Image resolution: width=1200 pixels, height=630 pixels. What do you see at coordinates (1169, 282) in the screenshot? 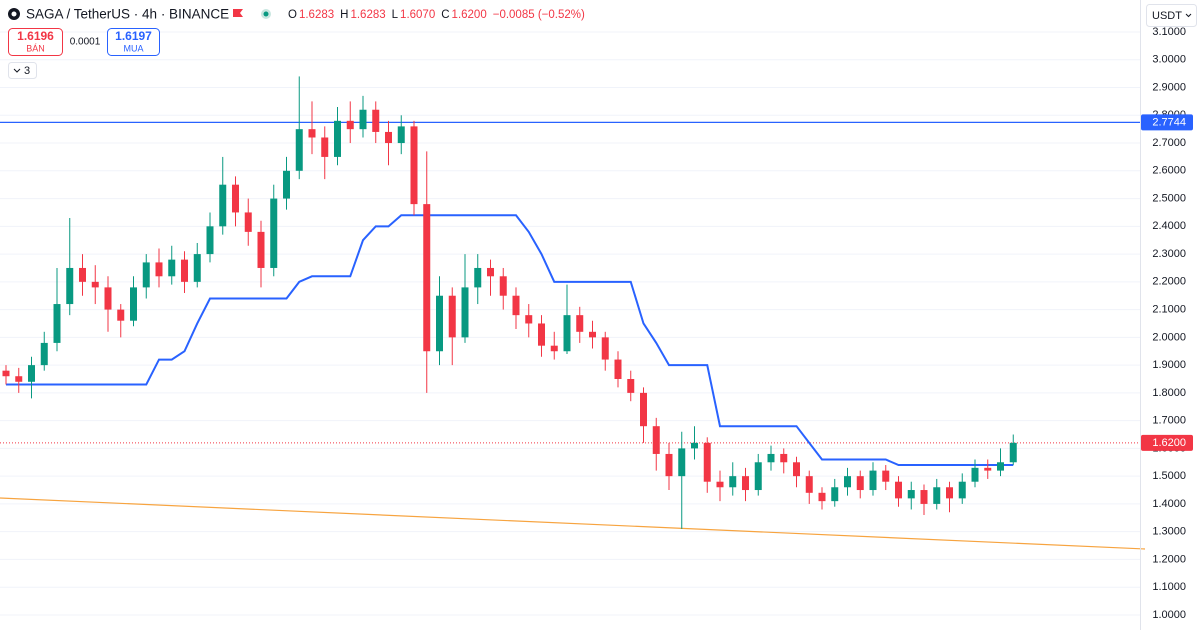
I see `y-tick-label: 2.2000` at bounding box center [1169, 282].